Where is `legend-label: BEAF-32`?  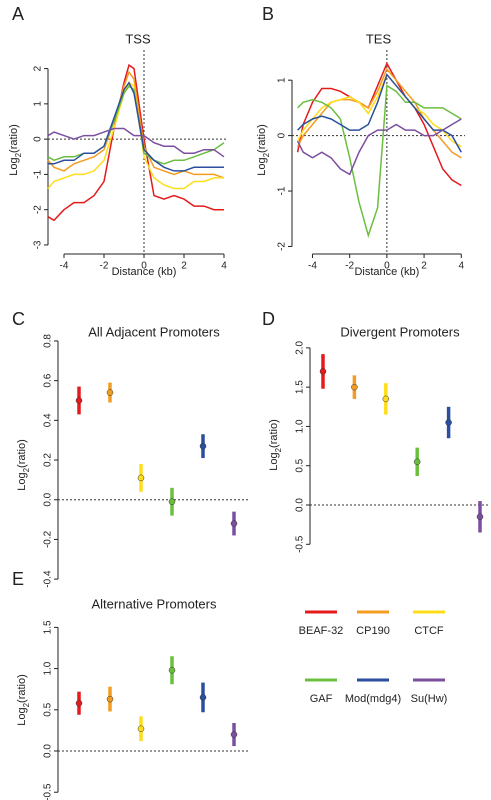 legend-label: BEAF-32 is located at coordinates (321, 631).